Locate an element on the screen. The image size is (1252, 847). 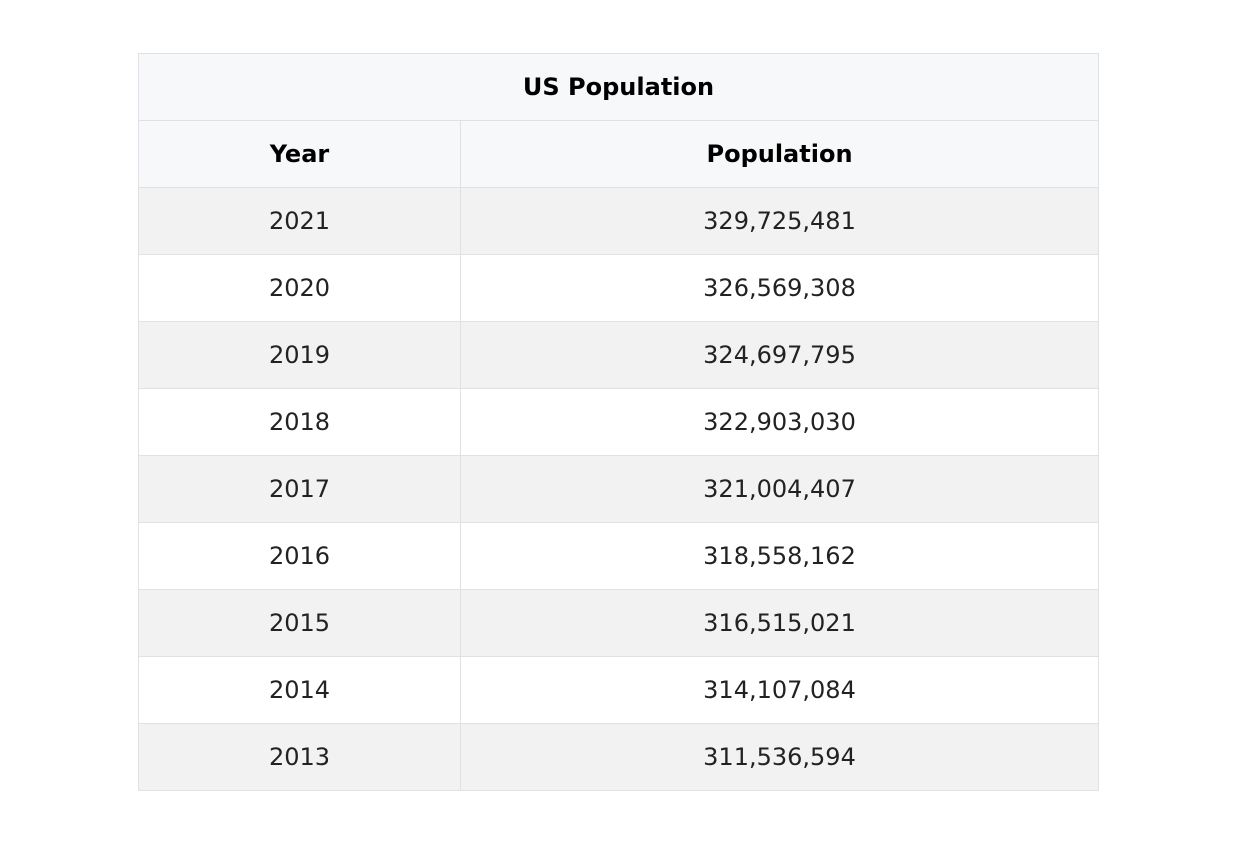
table-row: 2018 322,903,030 is located at coordinates (619, 422).